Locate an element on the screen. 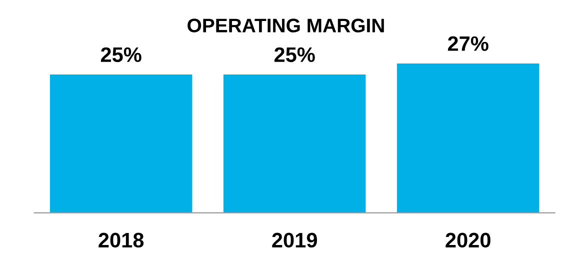  x-tick-label: 2018 is located at coordinates (121, 240).